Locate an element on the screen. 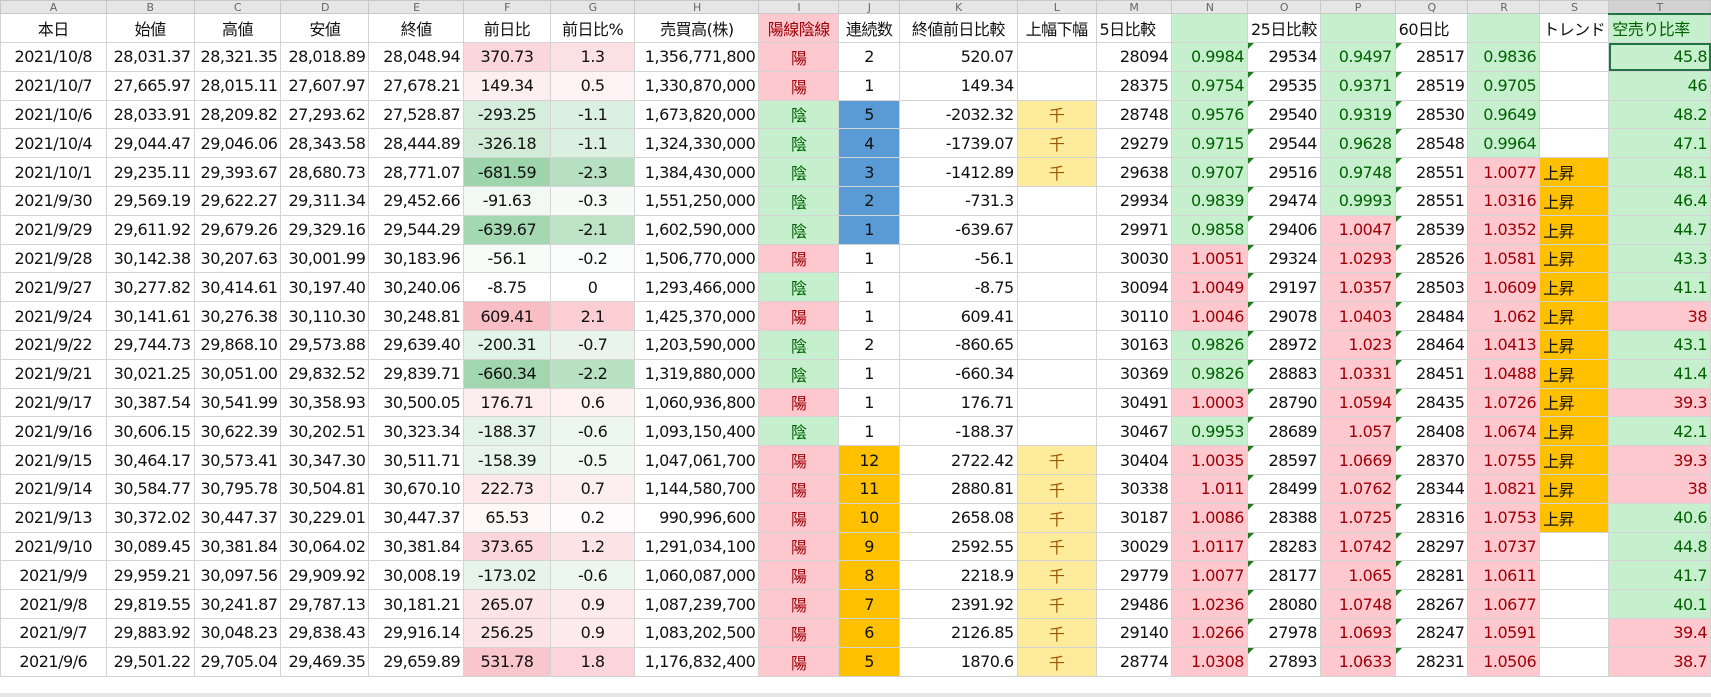  cell-T12: 38 is located at coordinates (1659, 316).